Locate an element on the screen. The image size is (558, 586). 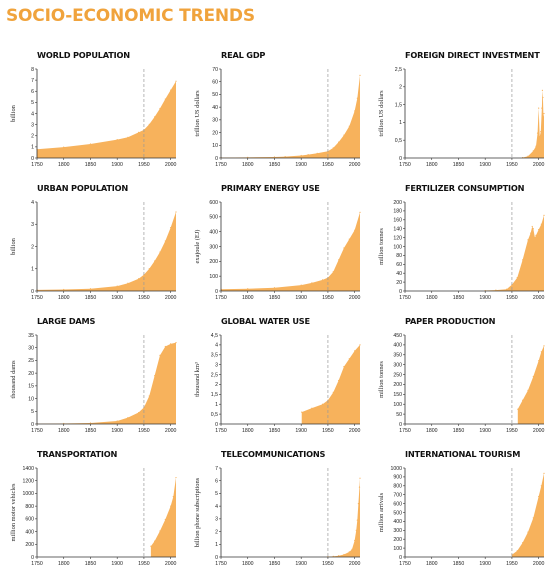
y-tick-label: 20 is located at coordinates (399, 283).